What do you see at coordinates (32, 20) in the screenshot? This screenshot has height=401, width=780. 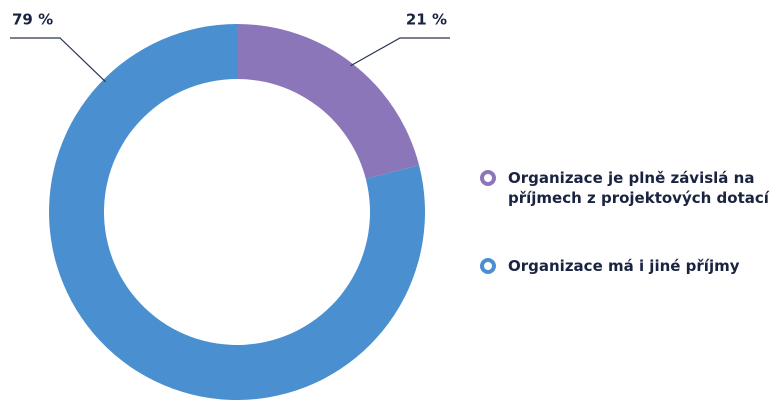 I see `data-label: 79 %` at bounding box center [32, 20].